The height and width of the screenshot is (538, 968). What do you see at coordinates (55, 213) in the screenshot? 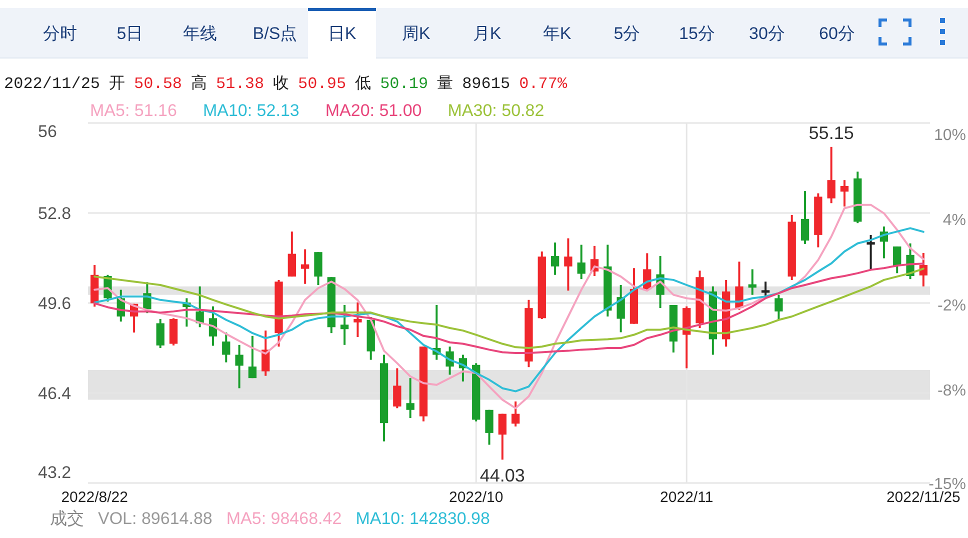
I see `y-tick-label: 52.8` at bounding box center [55, 213].